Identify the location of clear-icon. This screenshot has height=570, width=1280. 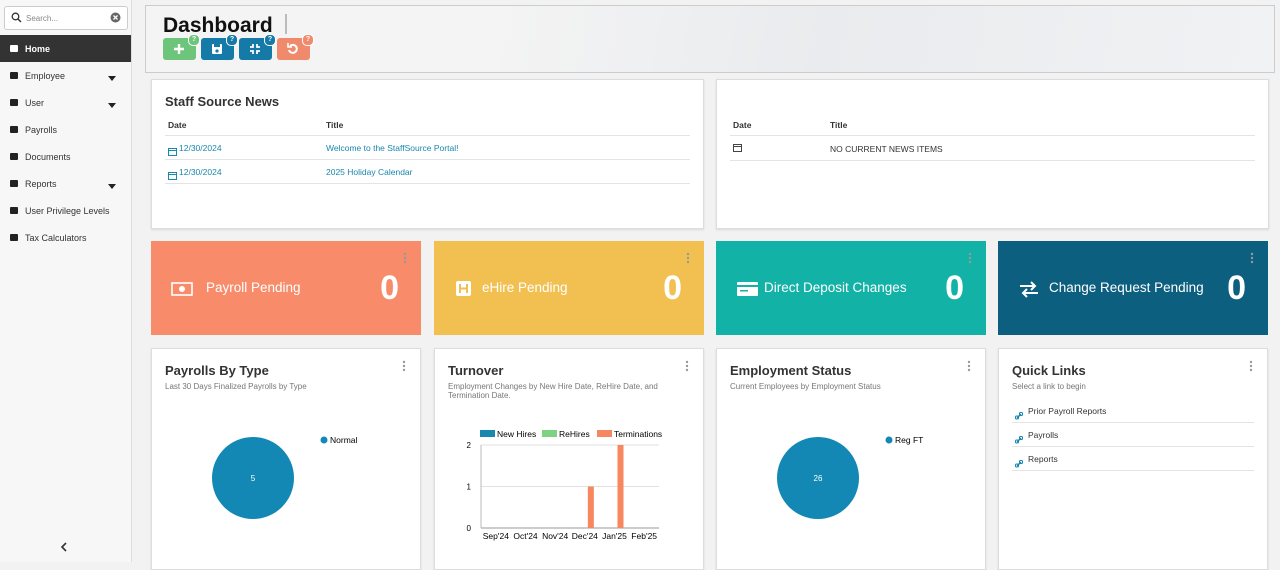
(115, 17).